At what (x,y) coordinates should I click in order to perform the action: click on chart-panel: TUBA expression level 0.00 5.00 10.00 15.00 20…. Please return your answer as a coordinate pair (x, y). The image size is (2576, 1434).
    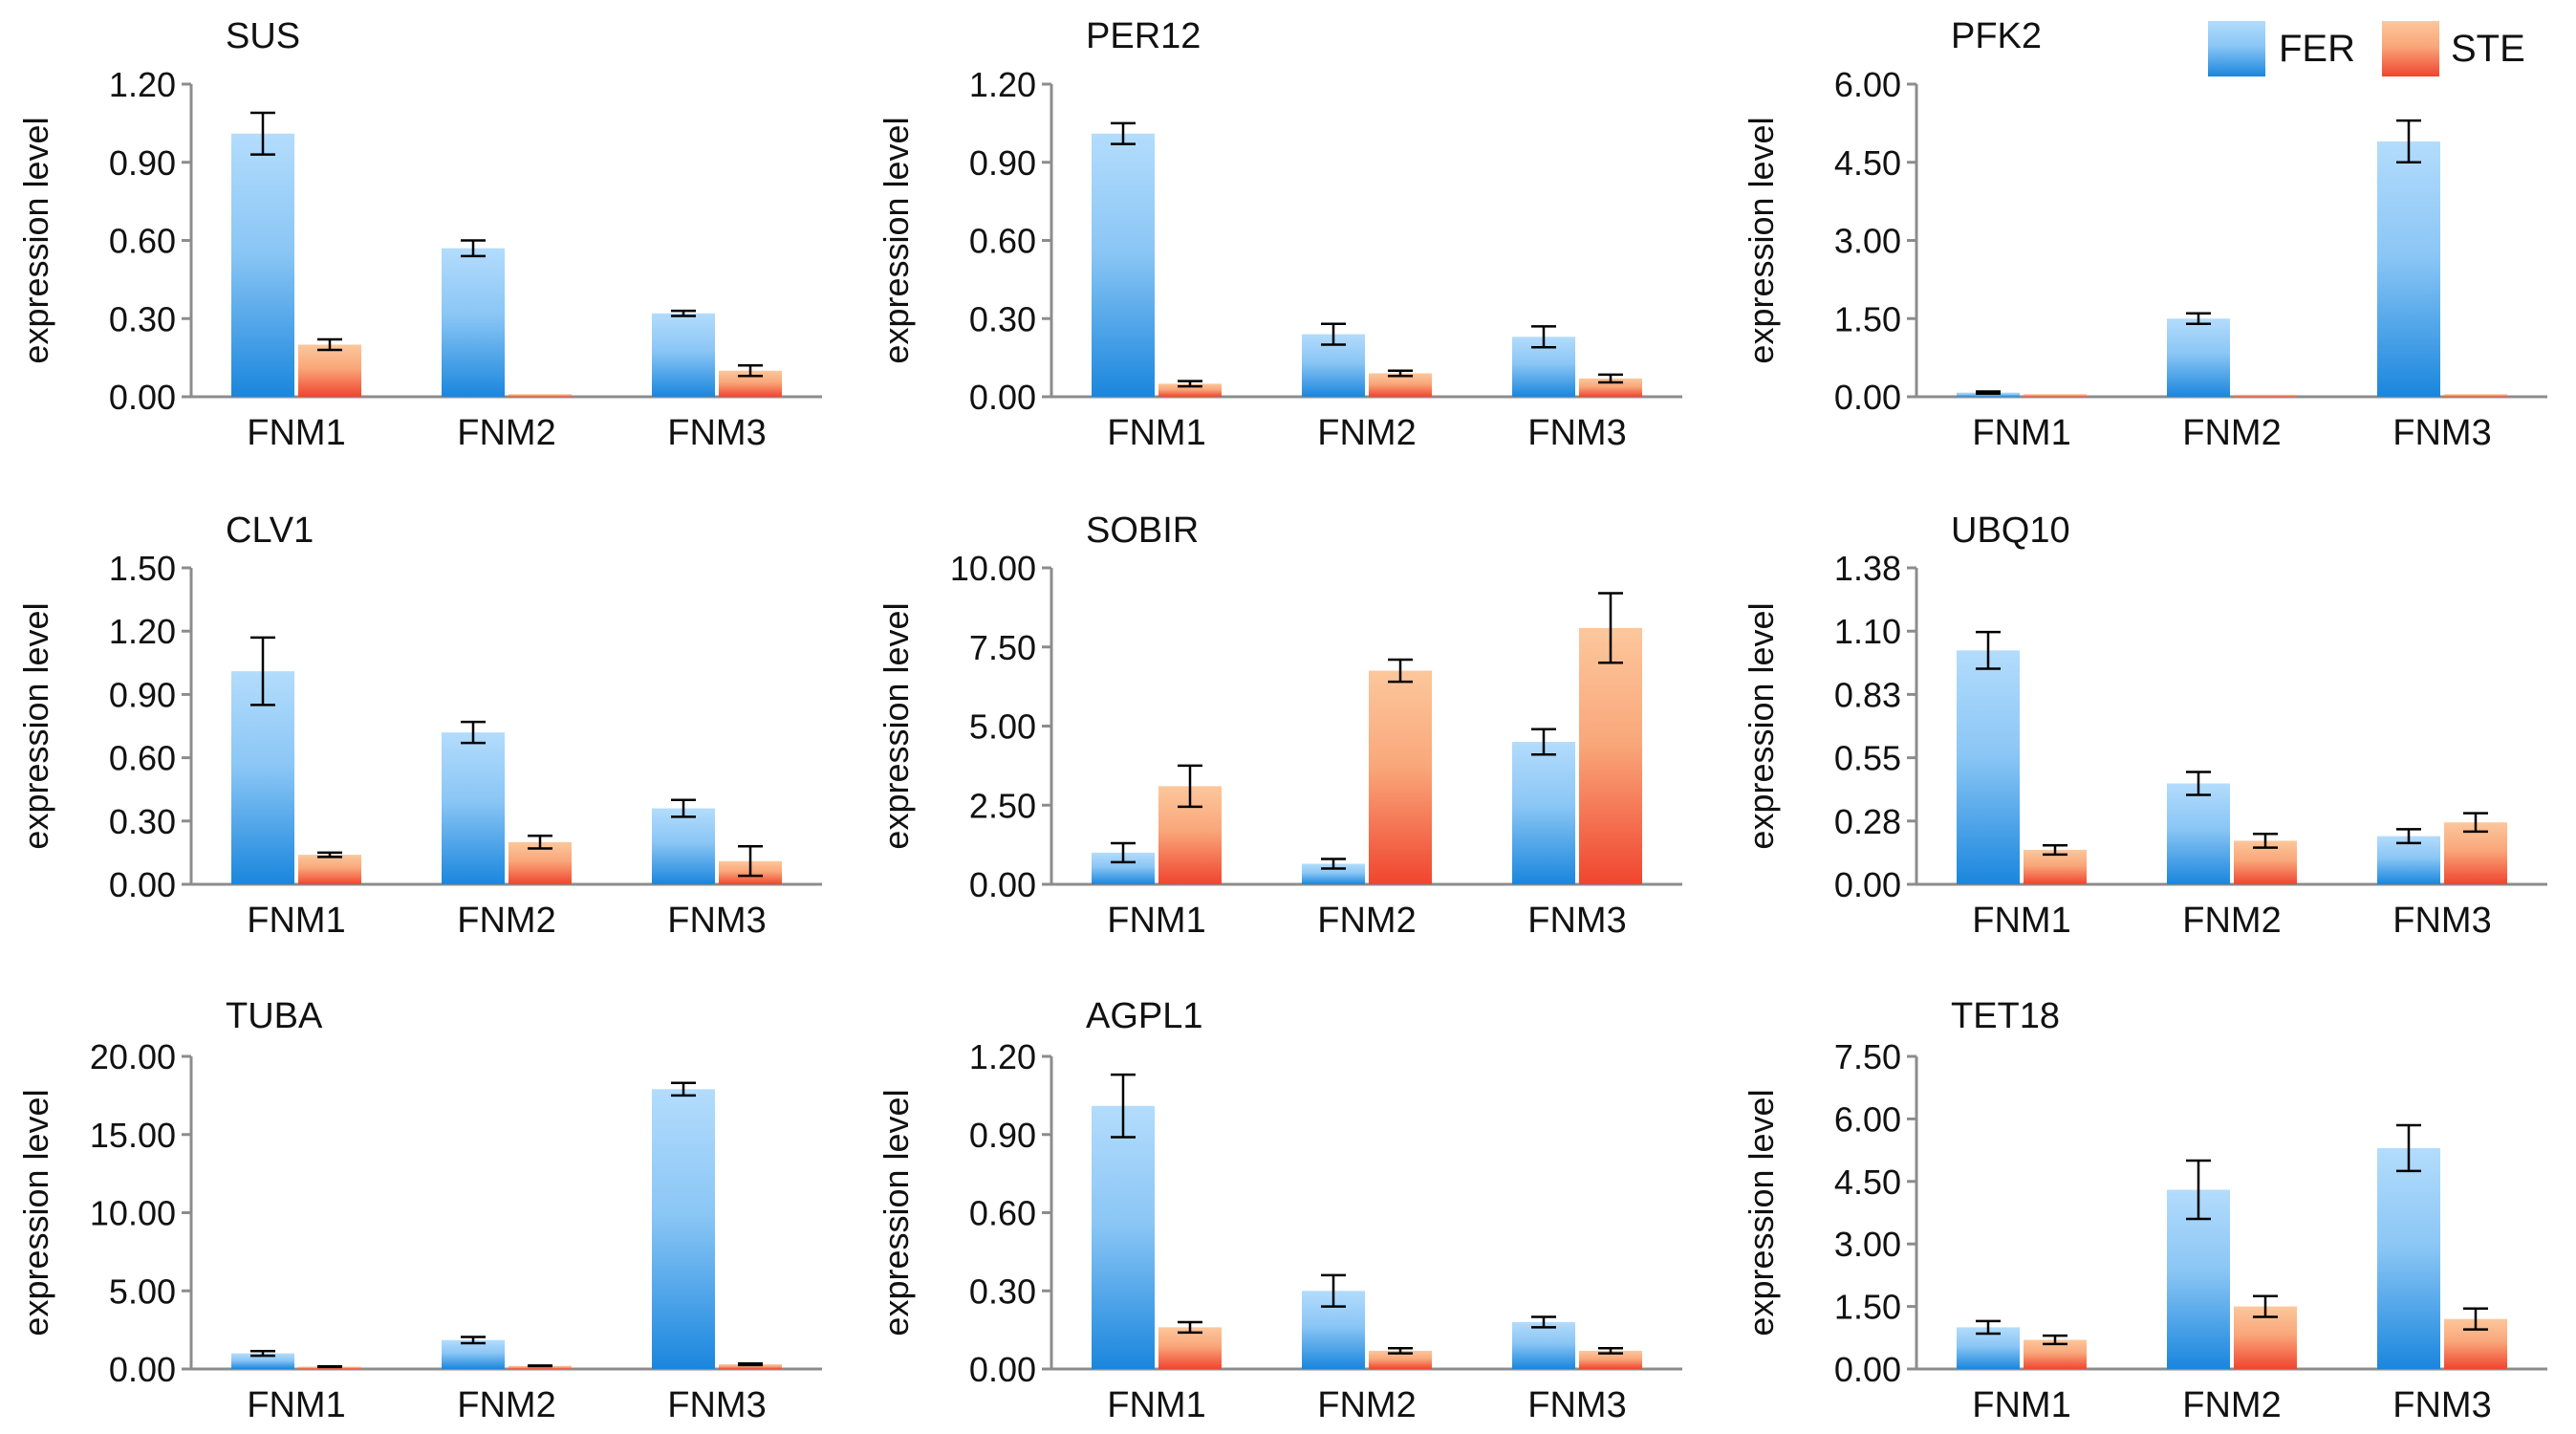
    Looking at the image, I should click on (419, 1210).